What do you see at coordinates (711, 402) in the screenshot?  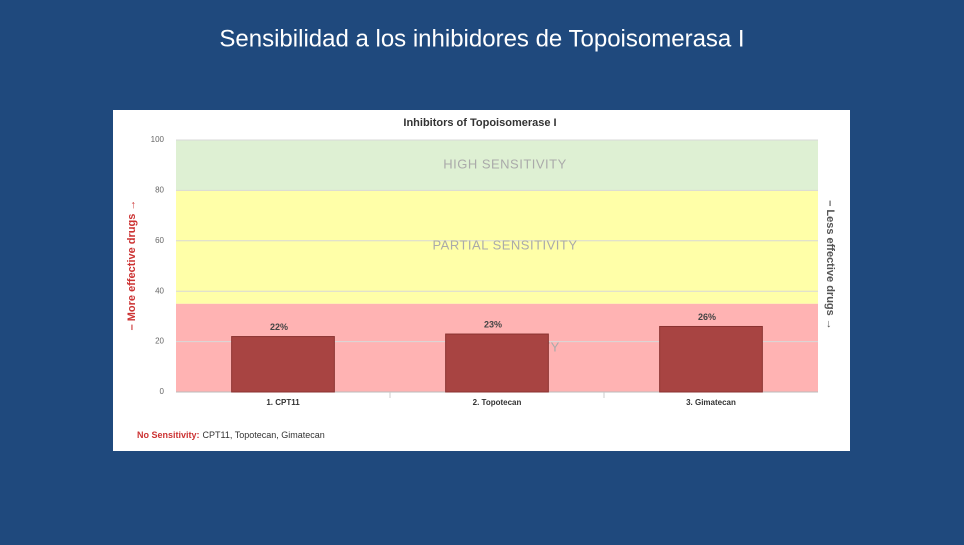 I see `x-tick-label: 3. Gimatecan` at bounding box center [711, 402].